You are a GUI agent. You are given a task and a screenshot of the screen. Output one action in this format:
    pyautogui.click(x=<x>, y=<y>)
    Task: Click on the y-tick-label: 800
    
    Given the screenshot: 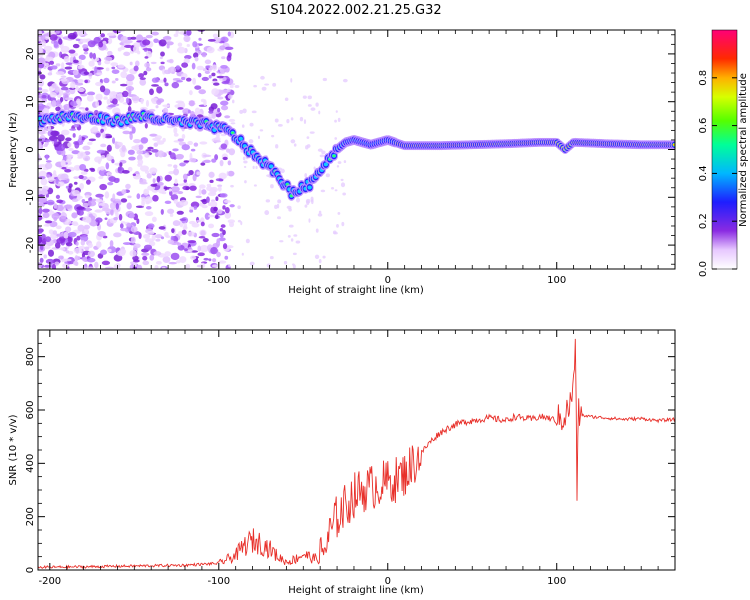 What is the action you would take?
    pyautogui.click(x=30, y=356)
    